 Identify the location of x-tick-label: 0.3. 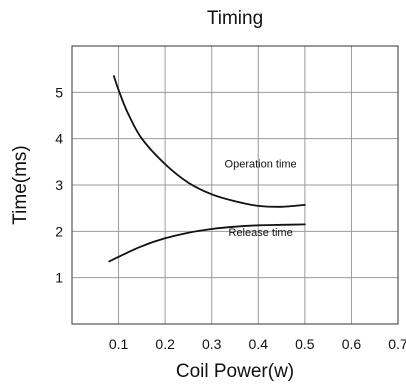
(212, 344).